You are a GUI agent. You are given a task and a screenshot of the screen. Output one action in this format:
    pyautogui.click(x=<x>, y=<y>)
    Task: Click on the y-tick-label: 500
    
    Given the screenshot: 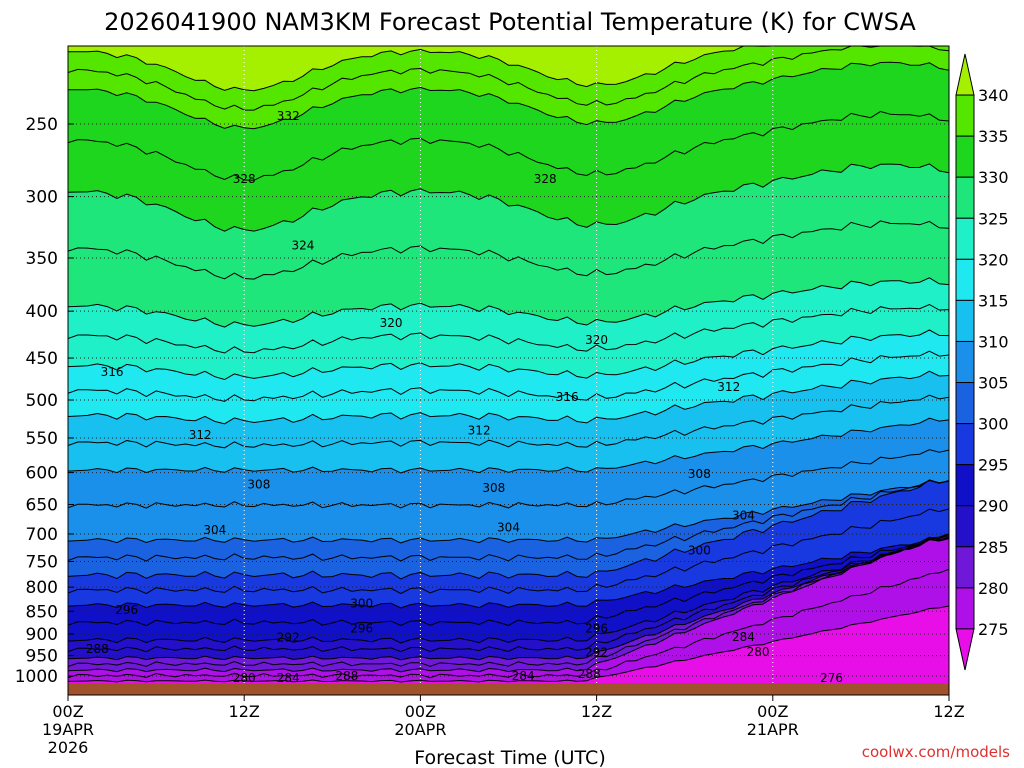 What is the action you would take?
    pyautogui.click(x=42, y=401)
    